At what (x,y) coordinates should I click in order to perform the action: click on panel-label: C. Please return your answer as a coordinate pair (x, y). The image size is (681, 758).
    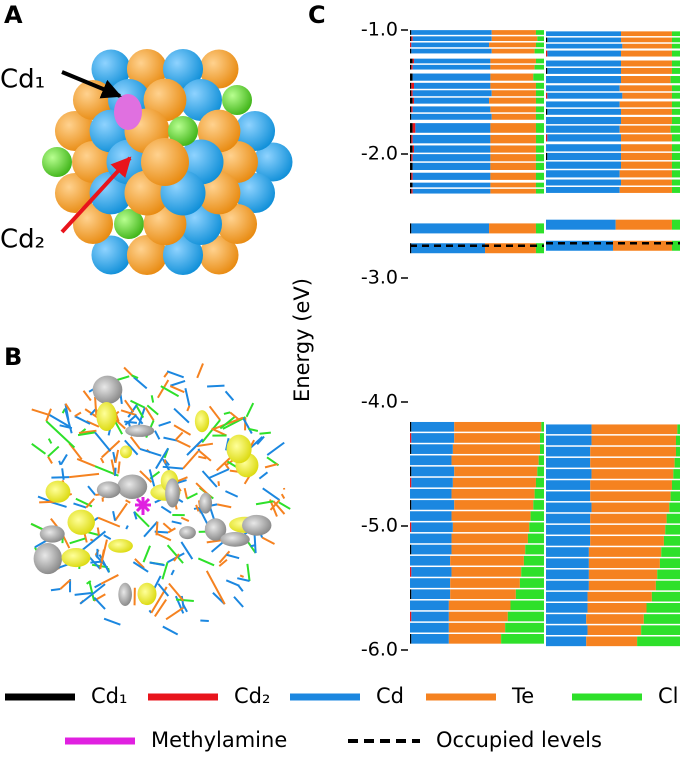
    Looking at the image, I should click on (317, 15).